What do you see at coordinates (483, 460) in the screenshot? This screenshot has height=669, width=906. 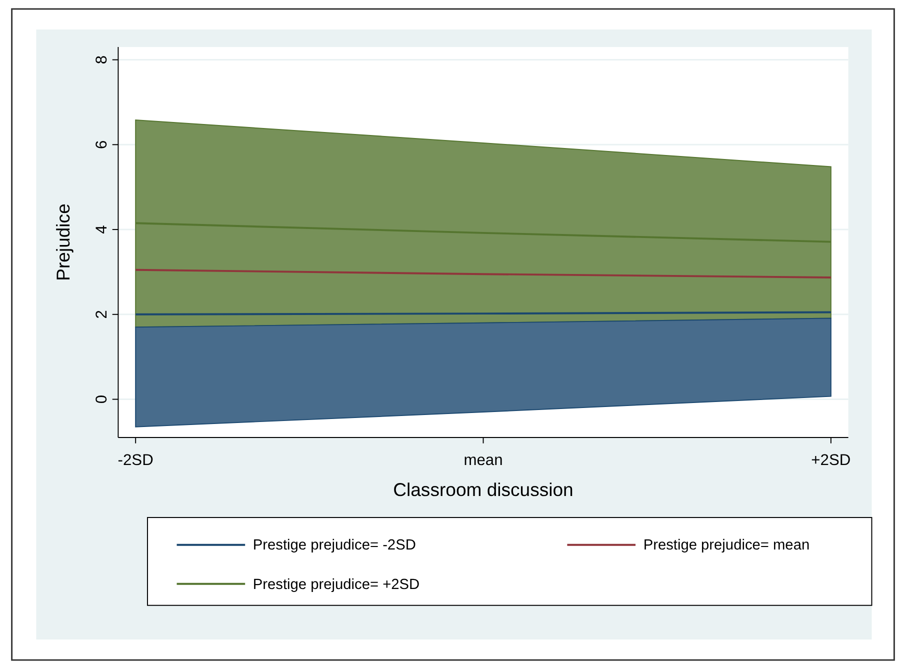 I see `x-tick-label: mean` at bounding box center [483, 460].